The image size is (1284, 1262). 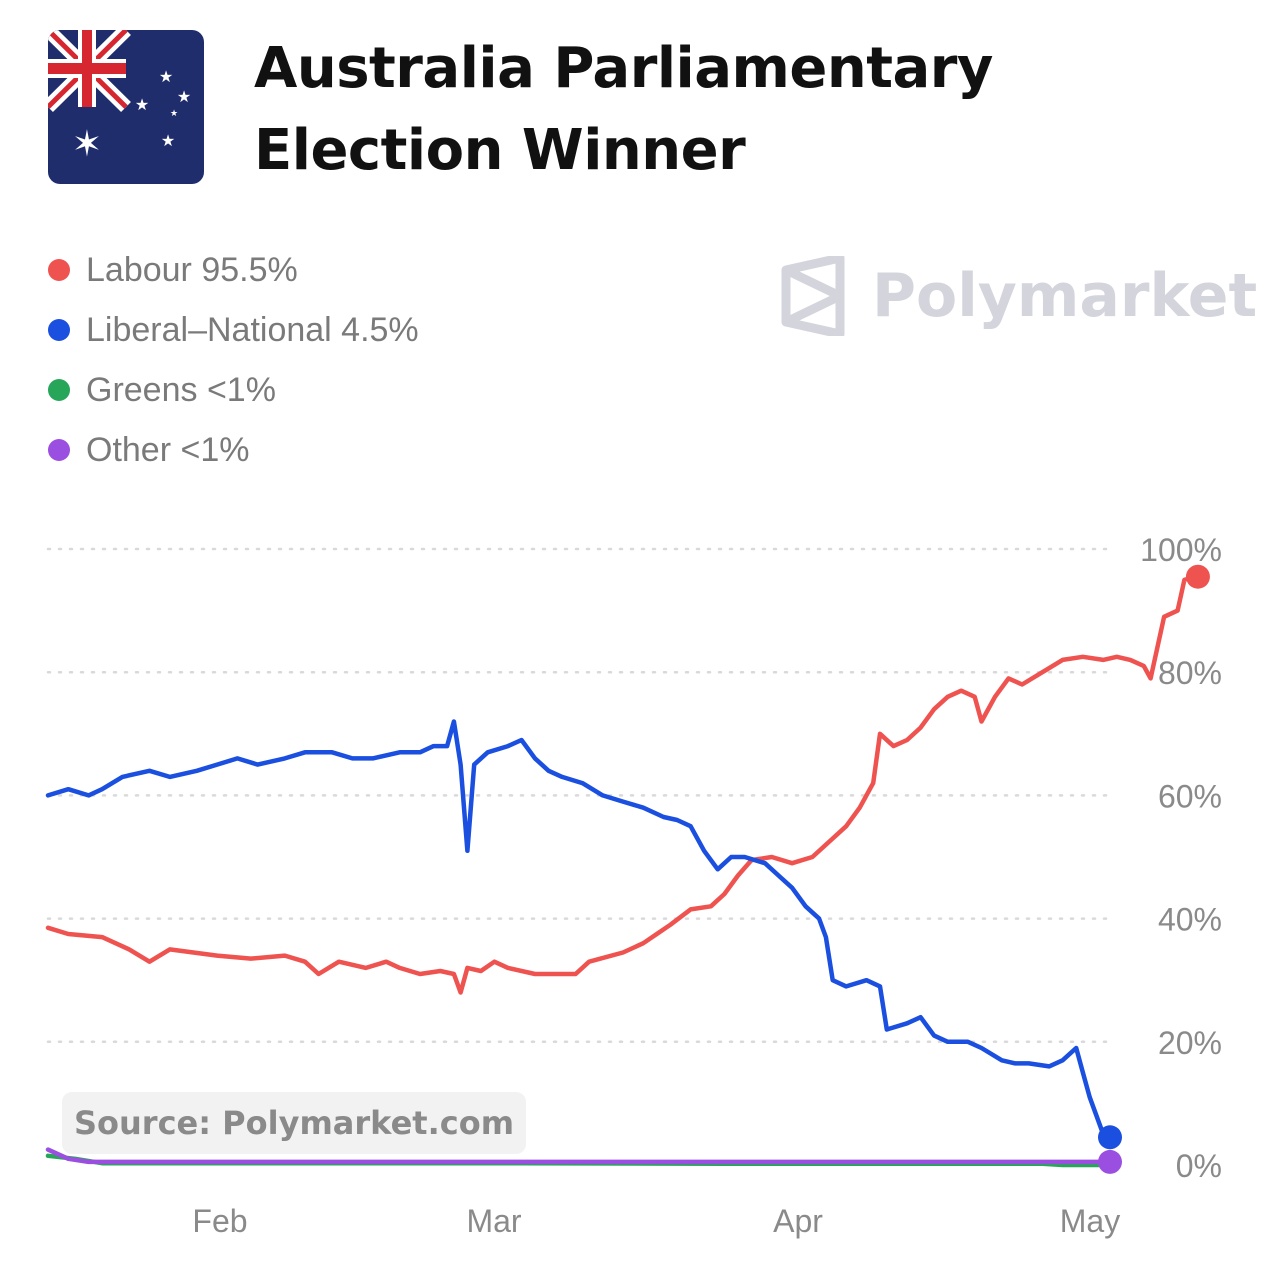 What do you see at coordinates (1090, 1221) in the screenshot?
I see `x-tick-label: May` at bounding box center [1090, 1221].